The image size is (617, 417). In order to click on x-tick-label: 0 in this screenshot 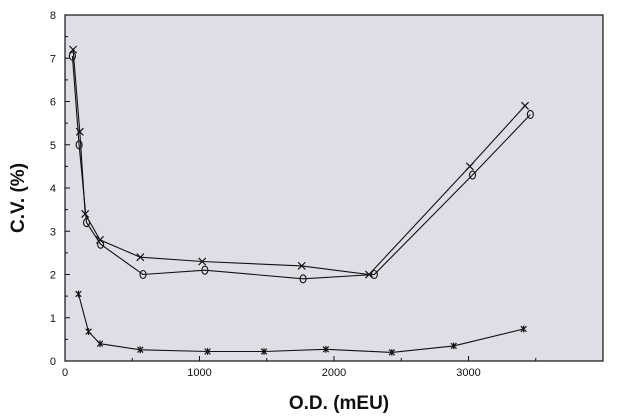, I will do `click(65, 373)`.